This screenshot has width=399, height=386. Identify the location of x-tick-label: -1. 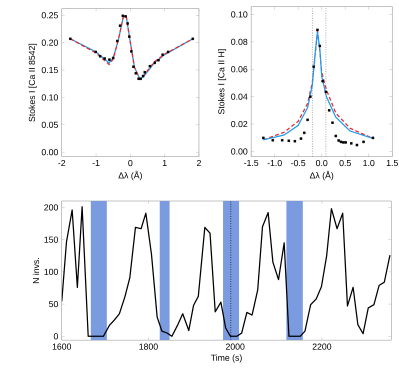
(96, 163).